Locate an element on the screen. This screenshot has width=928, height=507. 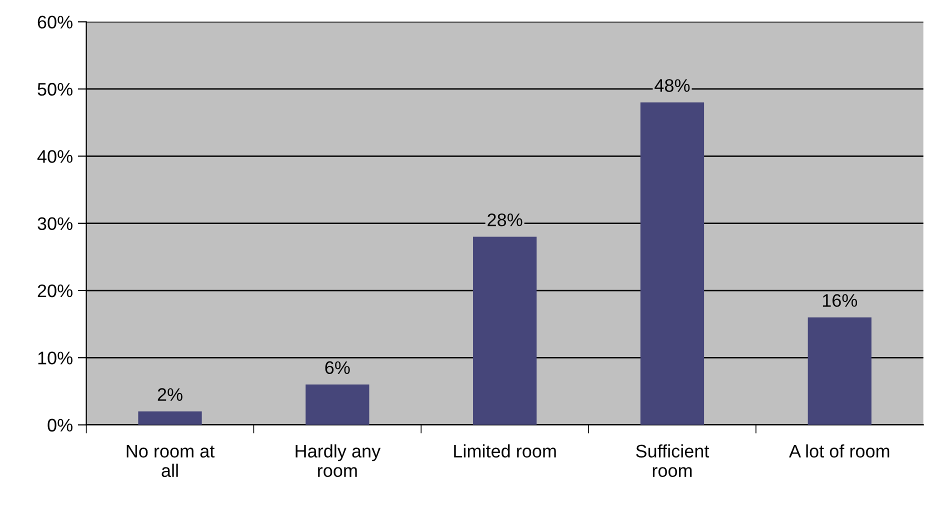
x-tick-label: A lot of room is located at coordinates (839, 451).